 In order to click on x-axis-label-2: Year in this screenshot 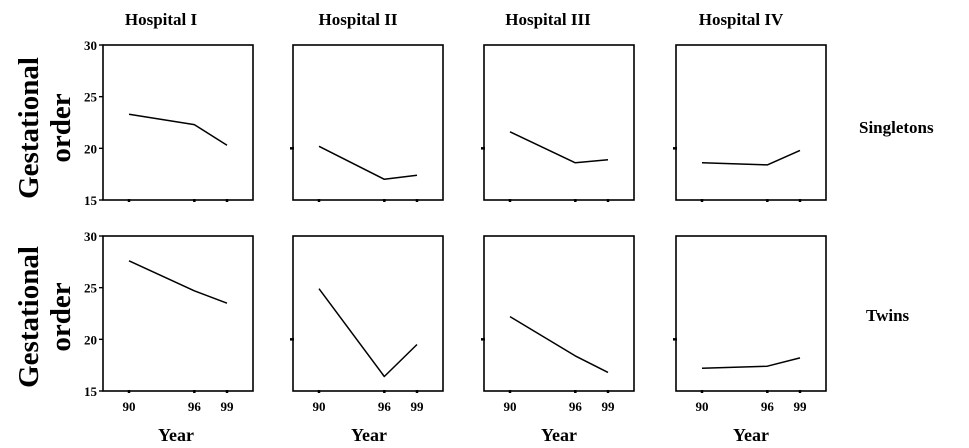, I will do `click(369, 435)`.